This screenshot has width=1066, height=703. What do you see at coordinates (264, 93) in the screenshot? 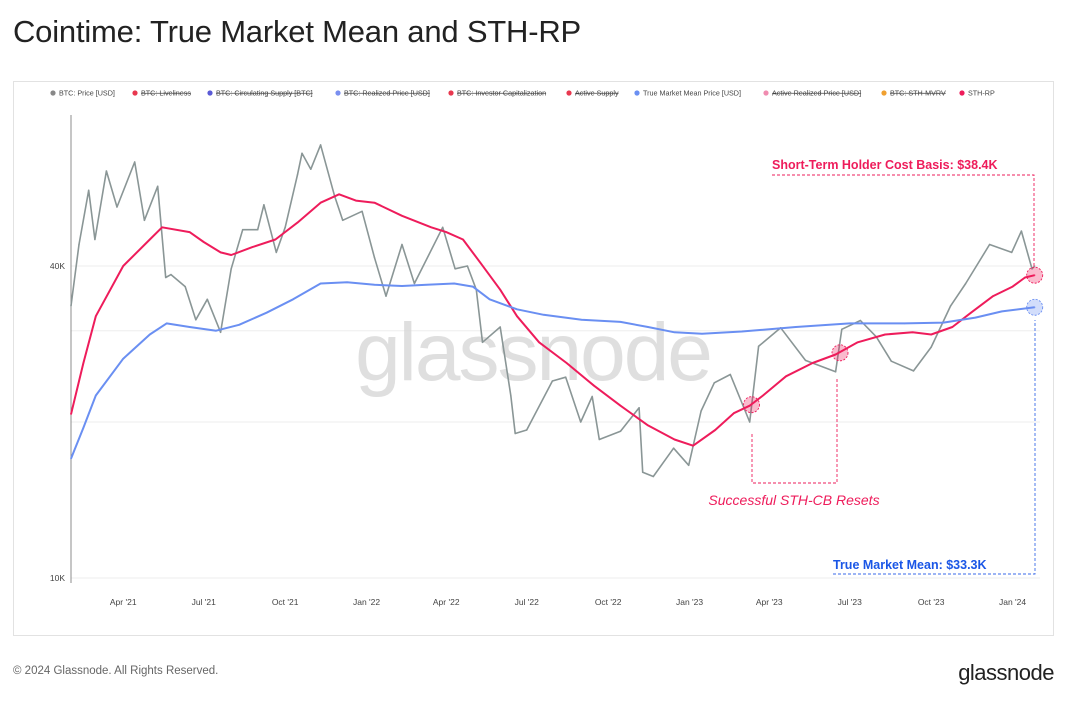
I see `legend-label-2: BTC: Circulating Supply [BTC]` at bounding box center [264, 93].